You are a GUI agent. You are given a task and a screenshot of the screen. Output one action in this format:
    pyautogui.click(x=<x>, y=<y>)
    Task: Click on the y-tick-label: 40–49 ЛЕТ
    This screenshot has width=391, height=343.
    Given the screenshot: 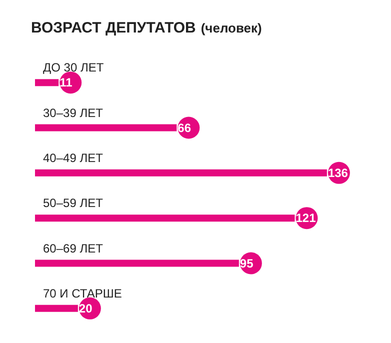 What is the action you would take?
    pyautogui.click(x=73, y=157)
    